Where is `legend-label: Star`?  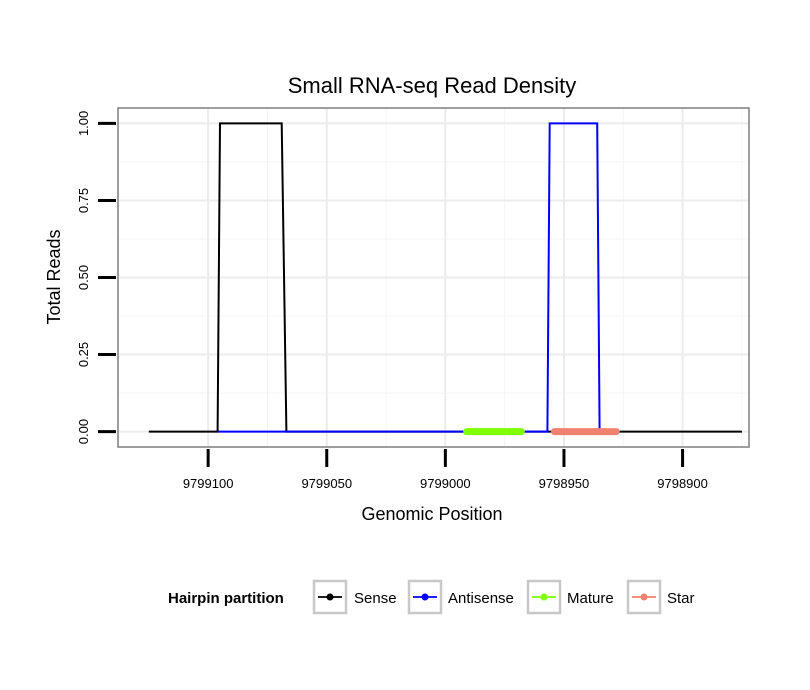 legend-label: Star is located at coordinates (681, 598).